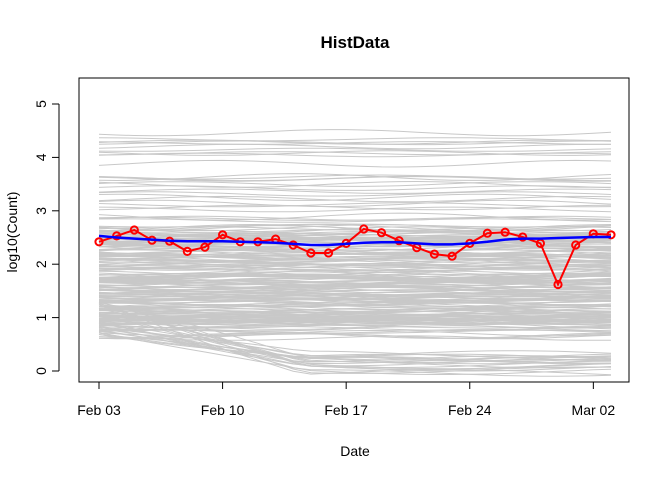 The height and width of the screenshot is (480, 672). Describe the element at coordinates (41, 104) in the screenshot. I see `y-tick-label-5: 5` at that location.